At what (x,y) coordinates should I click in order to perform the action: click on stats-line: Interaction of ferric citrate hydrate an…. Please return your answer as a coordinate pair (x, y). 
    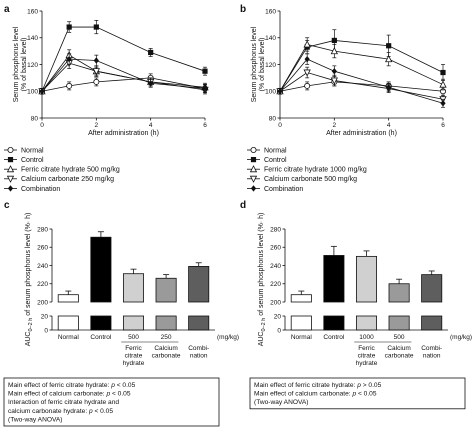
    Looking at the image, I should click on (63, 402).